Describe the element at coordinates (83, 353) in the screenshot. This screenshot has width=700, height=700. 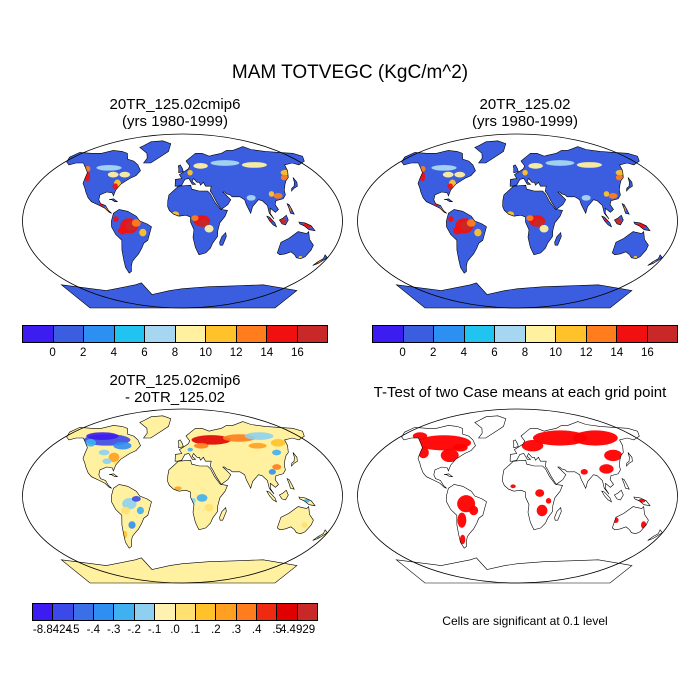
I see `colorbar-tick-label: 2` at that location.